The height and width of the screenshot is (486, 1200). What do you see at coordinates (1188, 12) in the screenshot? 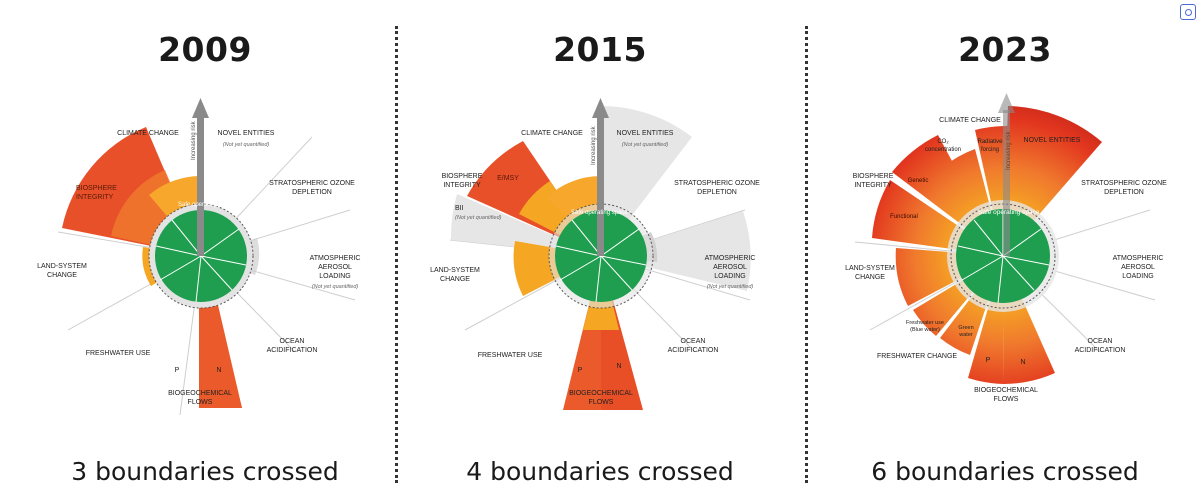
I see `expand-image-icon` at bounding box center [1188, 12].